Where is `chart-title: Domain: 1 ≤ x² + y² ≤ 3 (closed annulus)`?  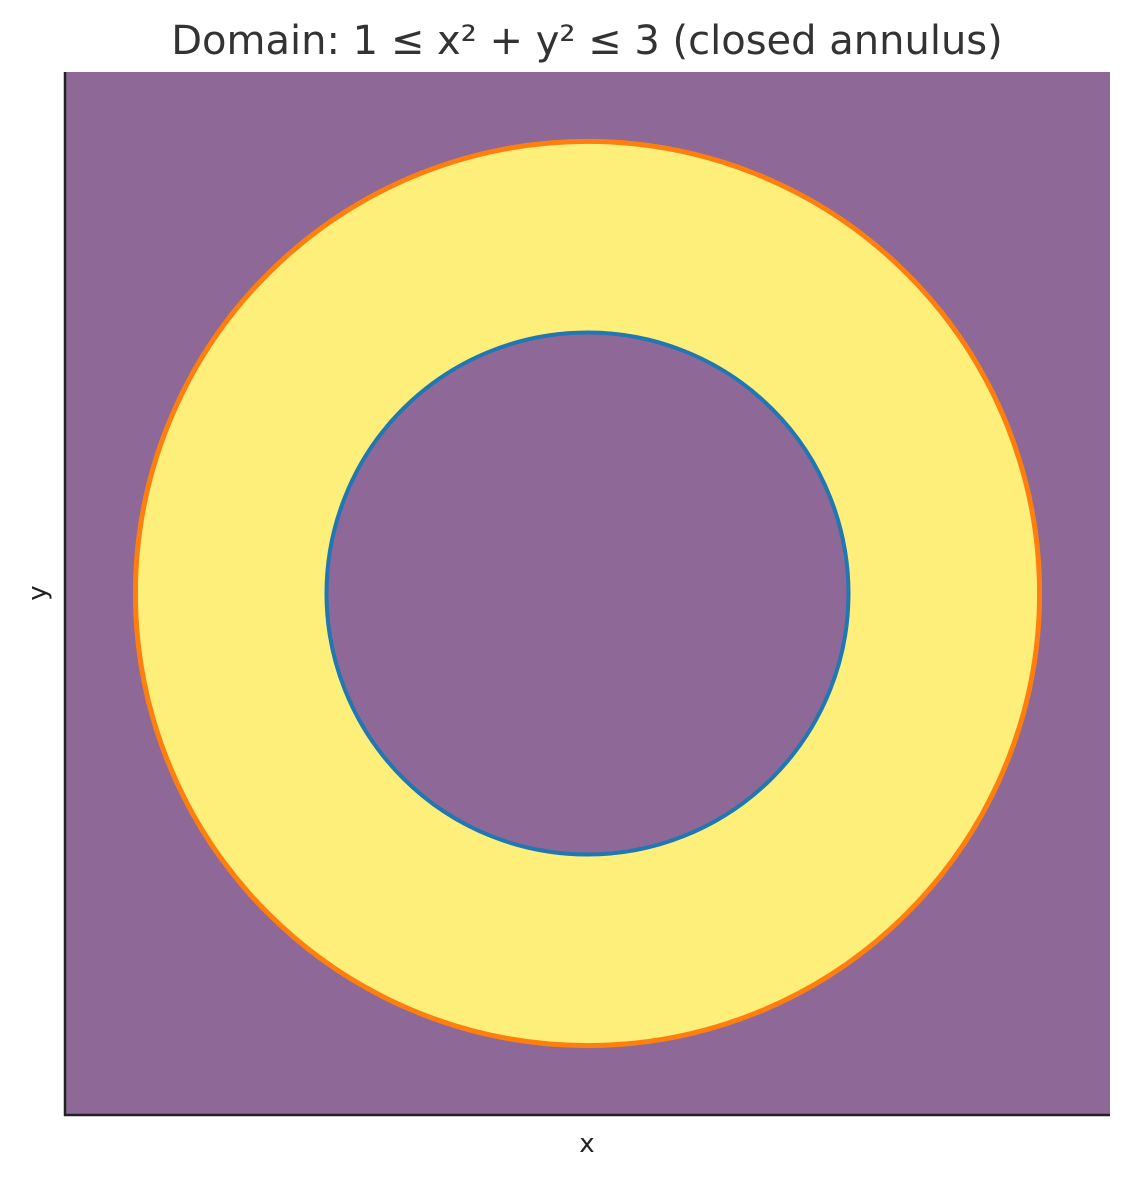 chart-title: Domain: 1 ≤ x² + y² ≤ 3 (closed annulus) is located at coordinates (586, 41).